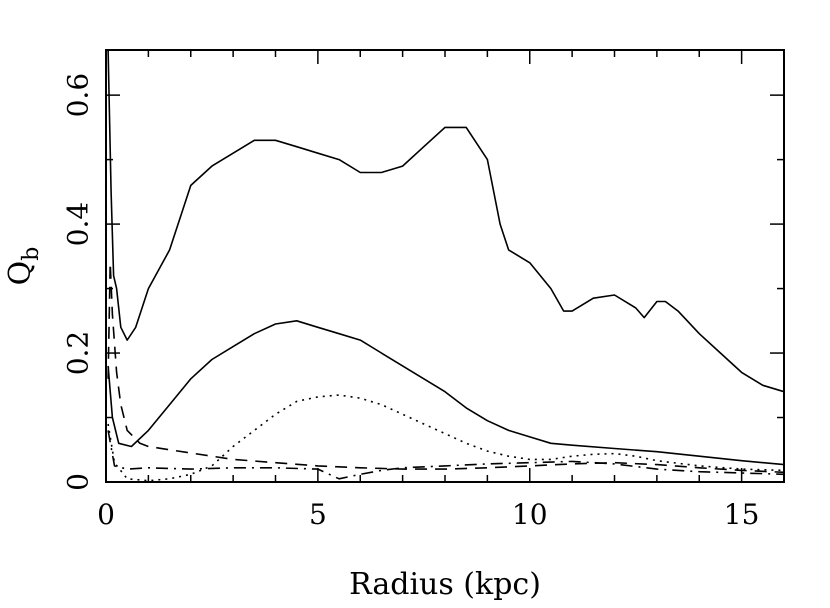 Image resolution: width=830 pixels, height=608 pixels. Describe the element at coordinates (318, 514) in the screenshot. I see `x-tick-label: 5` at that location.